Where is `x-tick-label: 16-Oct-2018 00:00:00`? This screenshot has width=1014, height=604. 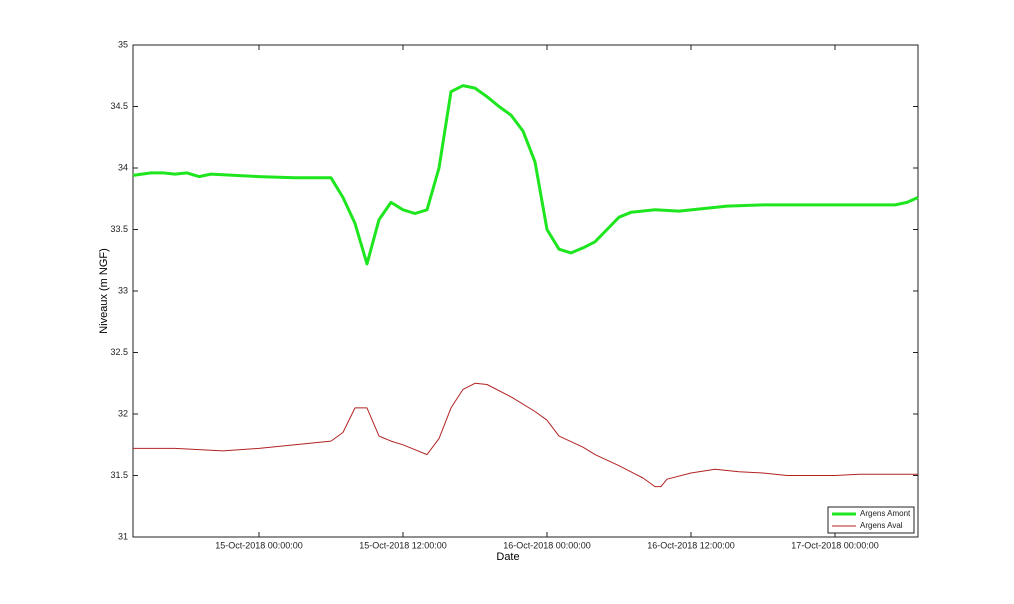 x-tick-label: 16-Oct-2018 00:00:00 is located at coordinates (547, 545).